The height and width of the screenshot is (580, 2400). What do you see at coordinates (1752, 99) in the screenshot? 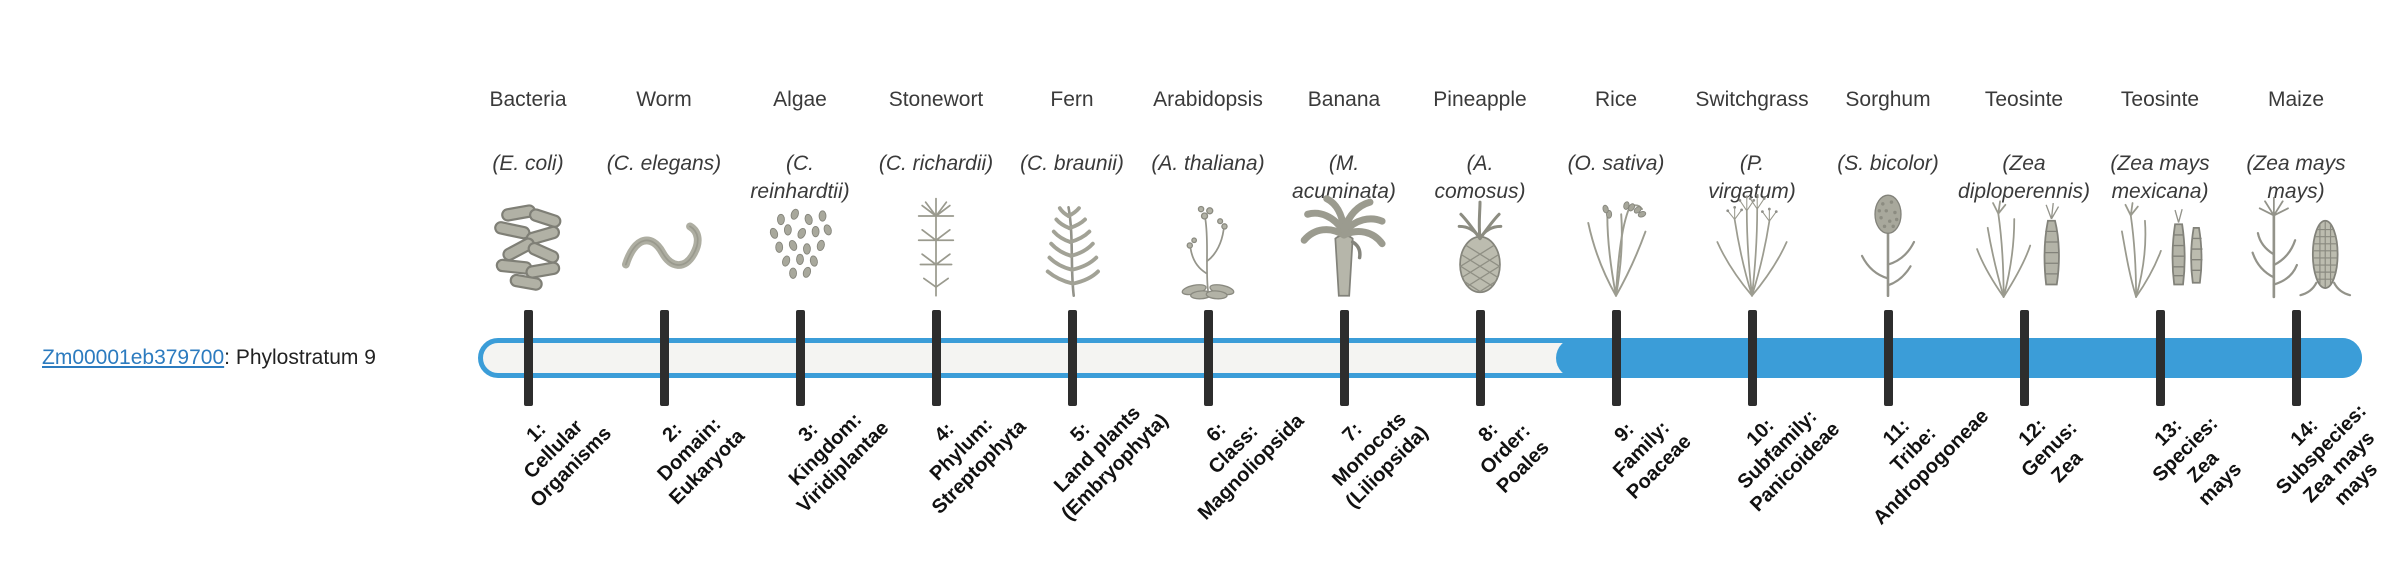
I see `species-common-name: Switchgrass` at bounding box center [1752, 99].